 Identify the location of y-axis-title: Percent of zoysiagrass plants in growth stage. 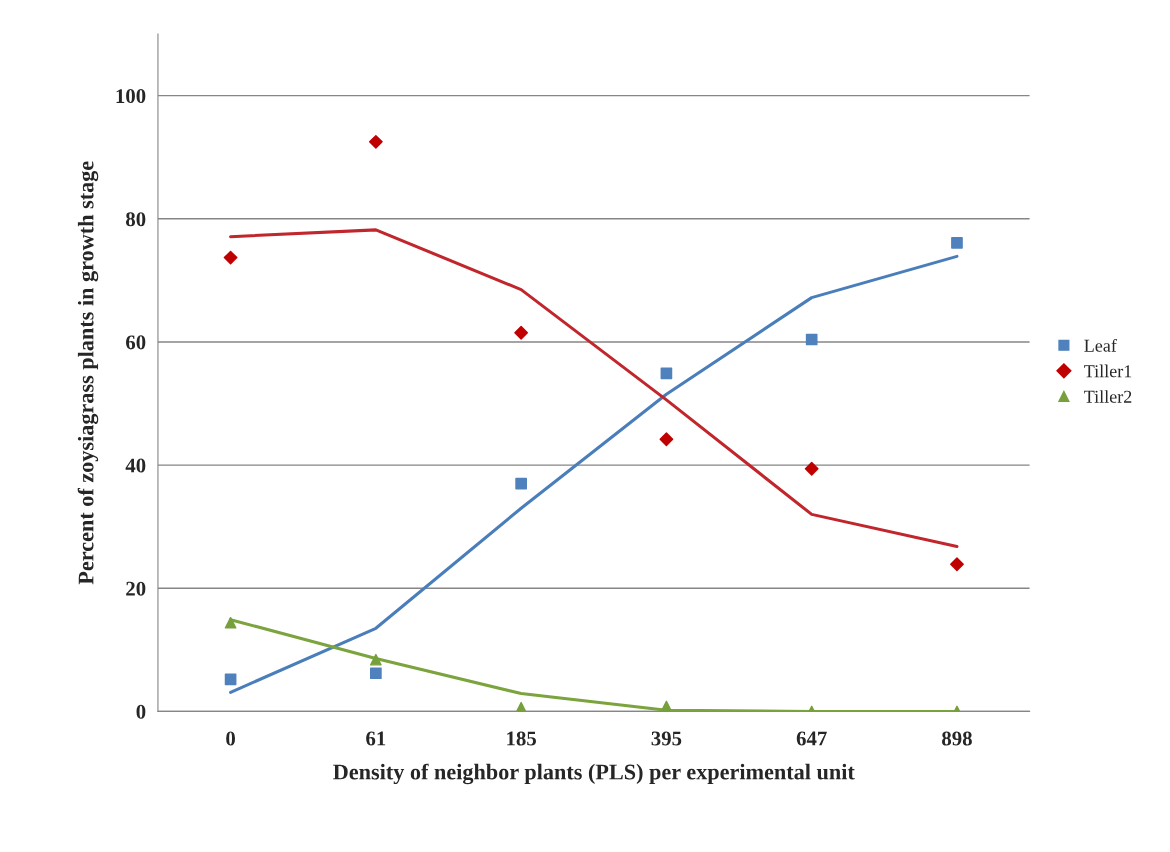
(88, 373).